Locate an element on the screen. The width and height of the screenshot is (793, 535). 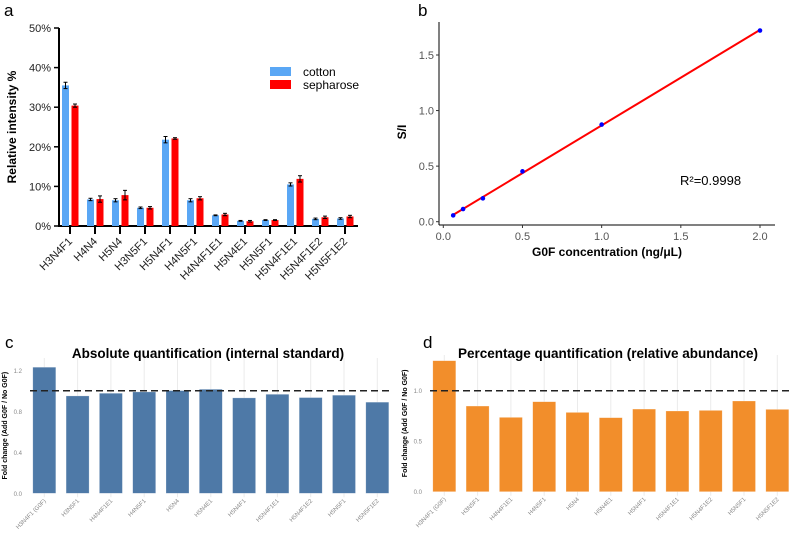
legend-swatch-sepharose is located at coordinates (280, 84).